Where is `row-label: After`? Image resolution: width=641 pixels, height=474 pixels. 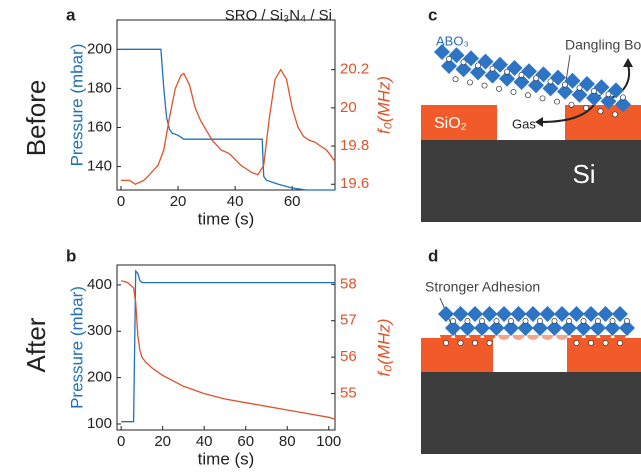
row-label: After is located at coordinates (36, 344).